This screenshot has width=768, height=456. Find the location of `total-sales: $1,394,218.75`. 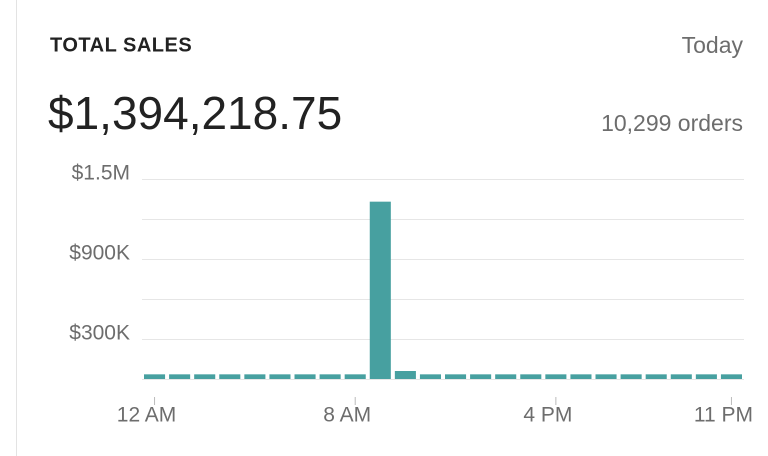

total-sales: $1,394,218.75 is located at coordinates (195, 113).